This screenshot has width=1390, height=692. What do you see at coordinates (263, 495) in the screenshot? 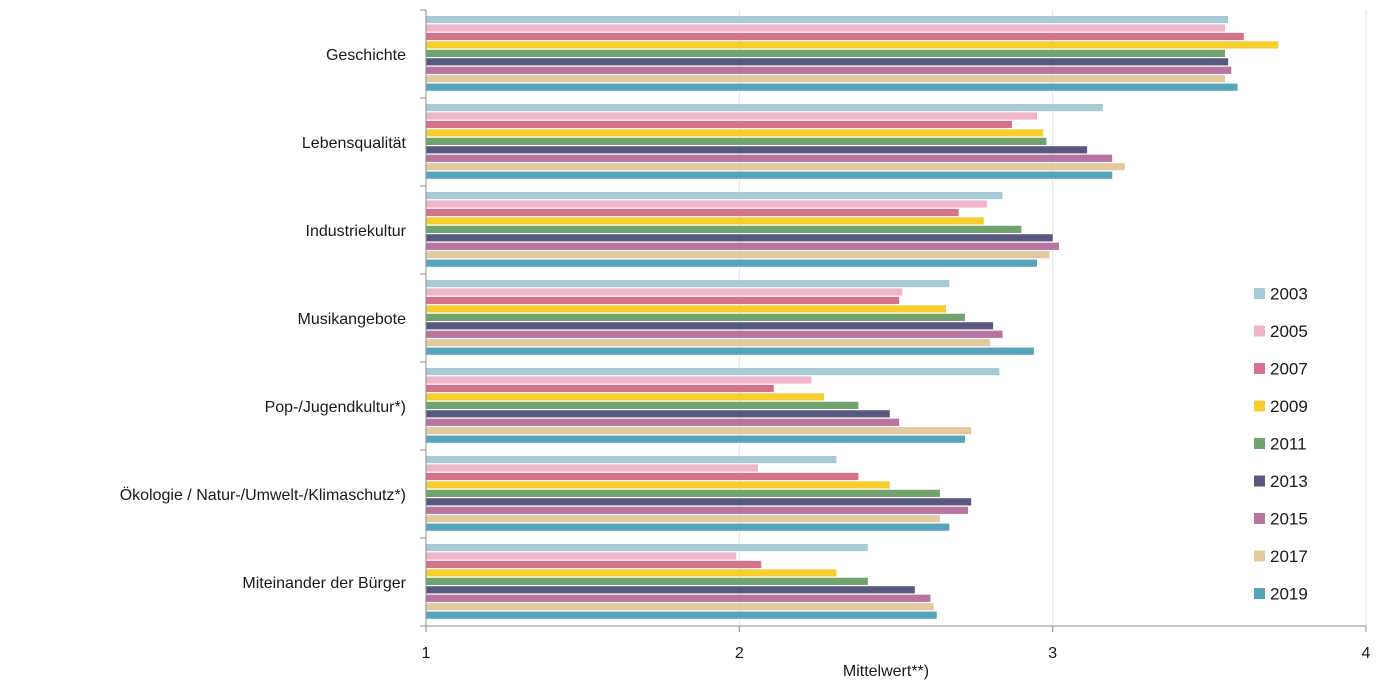
I see `category-label: Ökologie / Natur-/Umwelt-/Klimaschutz*)` at bounding box center [263, 495].